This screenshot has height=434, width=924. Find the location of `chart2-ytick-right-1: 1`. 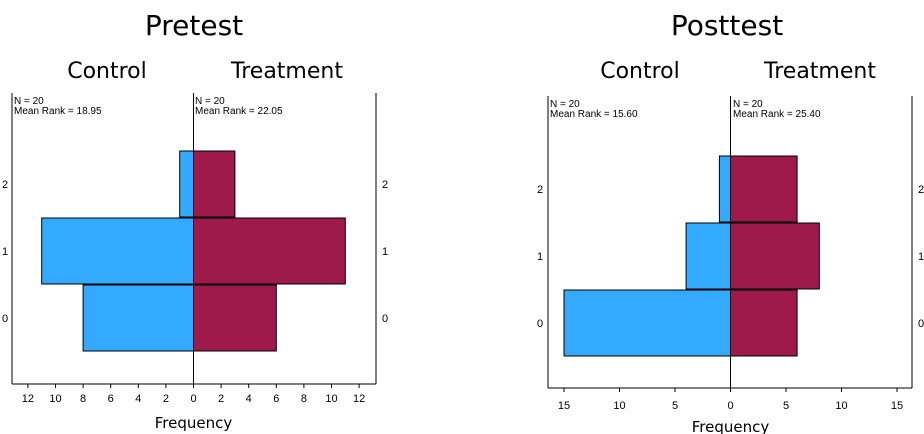

chart2-ytick-right-1: 1 is located at coordinates (921, 257).